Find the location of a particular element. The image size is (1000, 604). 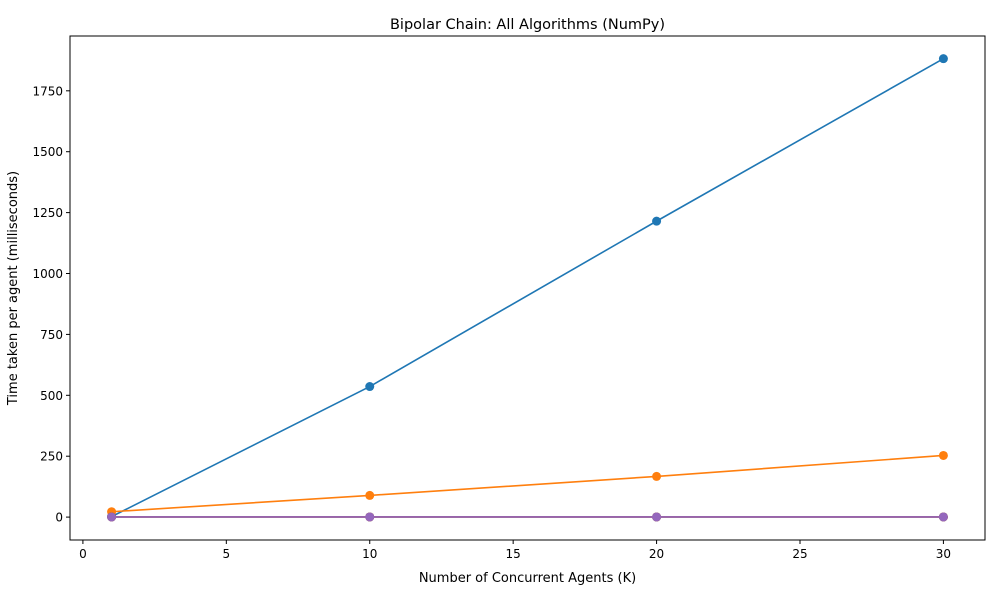

x-tick-label: 5 is located at coordinates (227, 554).